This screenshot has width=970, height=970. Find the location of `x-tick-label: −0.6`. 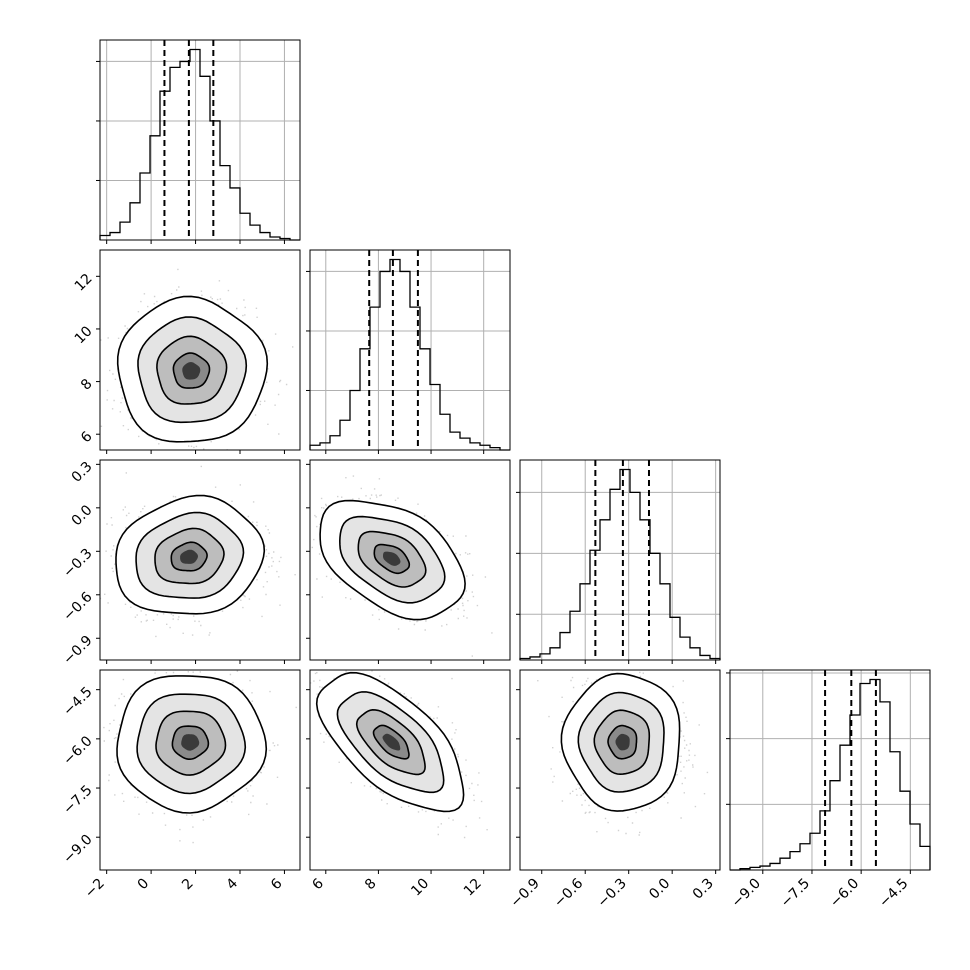

x-tick-label: −0.6 is located at coordinates (568, 892).